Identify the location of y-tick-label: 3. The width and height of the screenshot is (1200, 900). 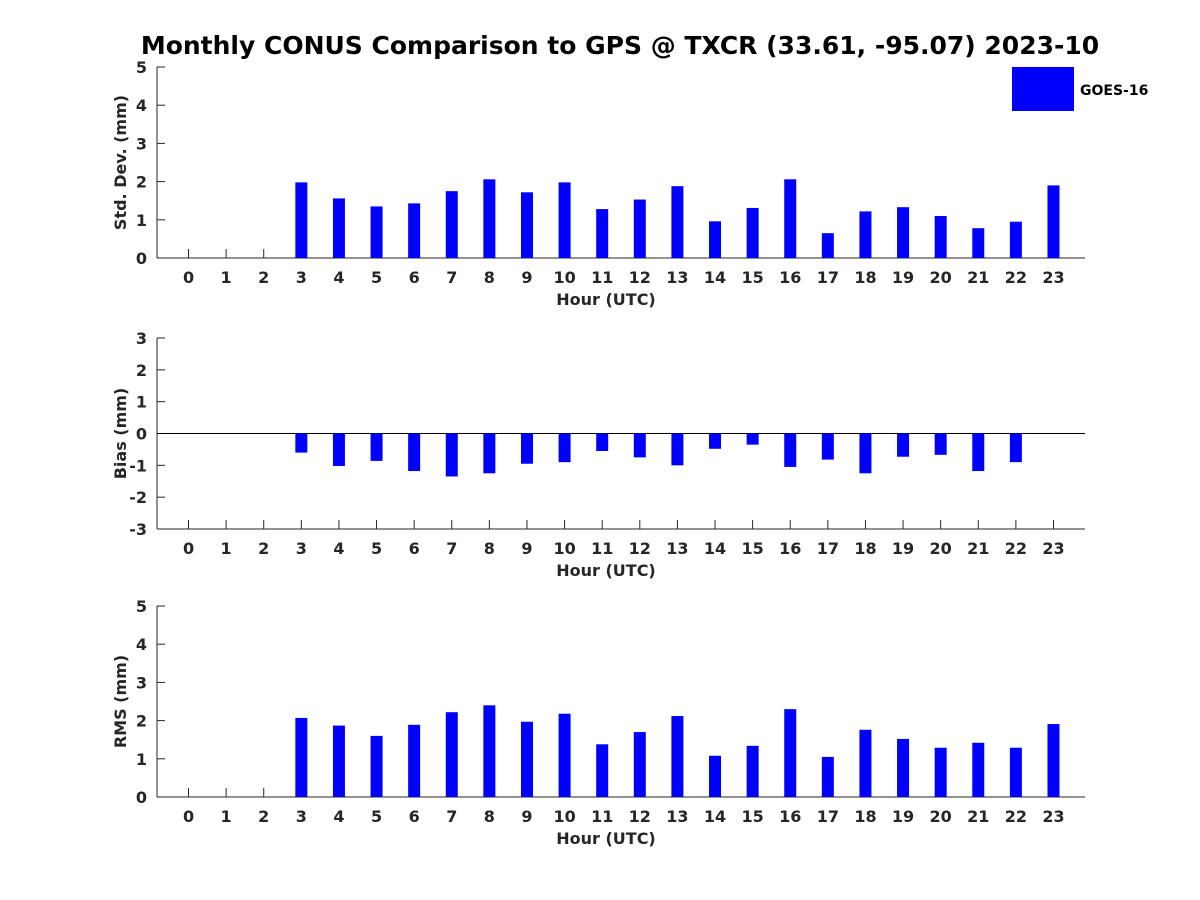
(141, 143).